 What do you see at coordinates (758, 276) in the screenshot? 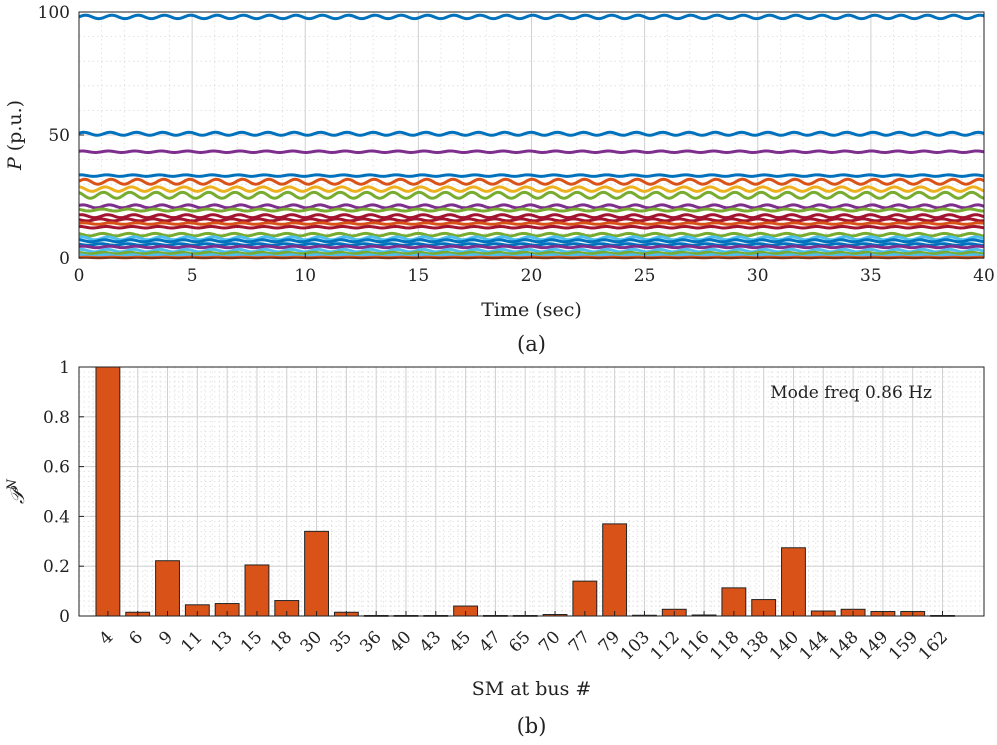
I see `x-tick-label: 30` at bounding box center [758, 276].